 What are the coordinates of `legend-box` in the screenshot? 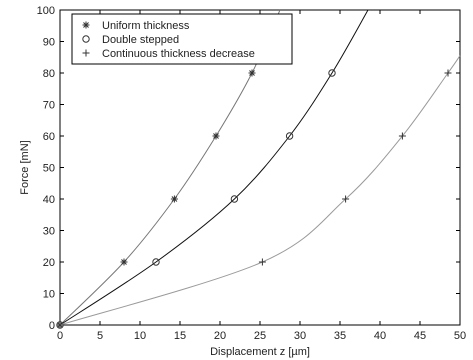 It's located at (182, 39).